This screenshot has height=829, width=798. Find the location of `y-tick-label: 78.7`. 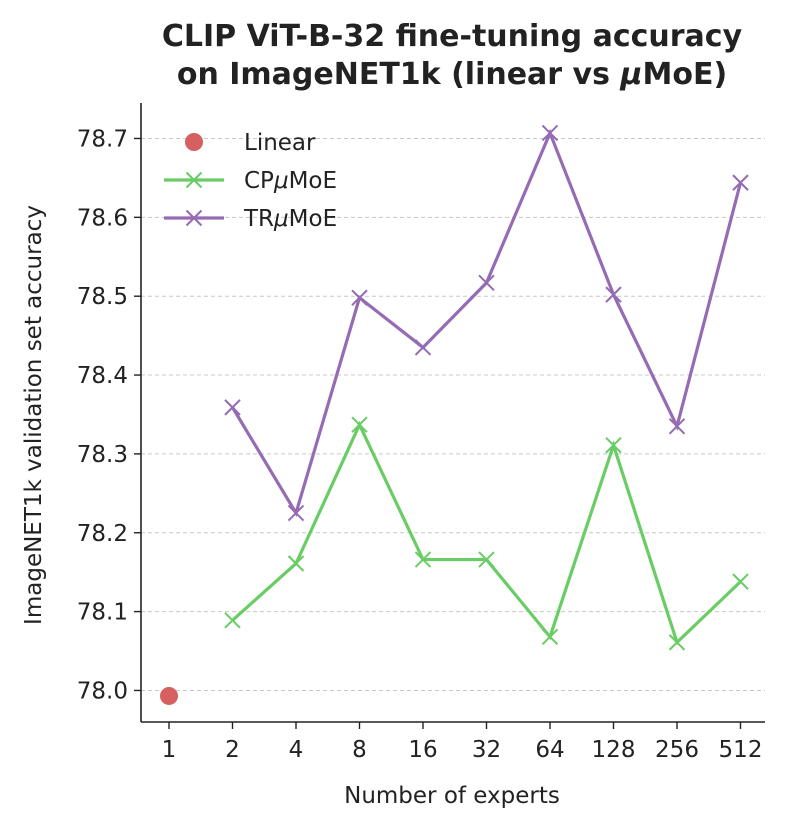

y-tick-label: 78.7 is located at coordinates (102, 139).